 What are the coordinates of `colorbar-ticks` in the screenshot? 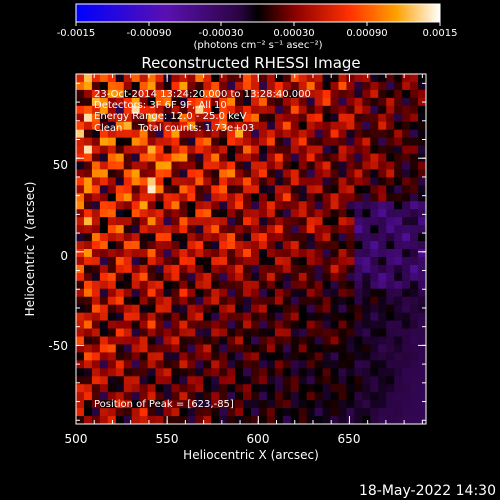 It's located at (258, 24).